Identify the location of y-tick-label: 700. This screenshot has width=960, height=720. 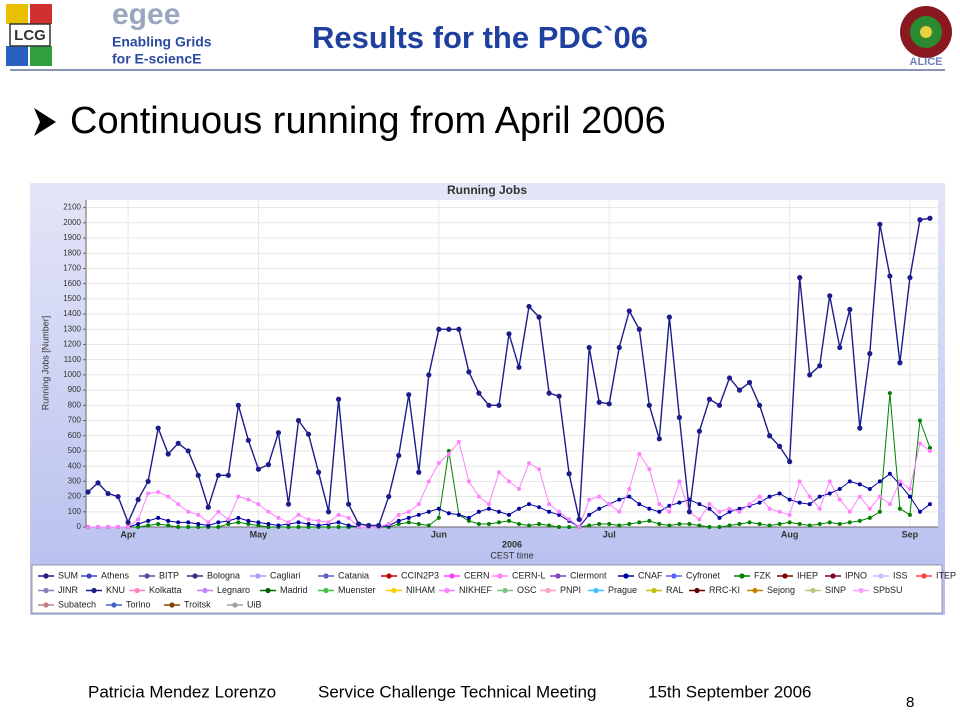
(75, 420).